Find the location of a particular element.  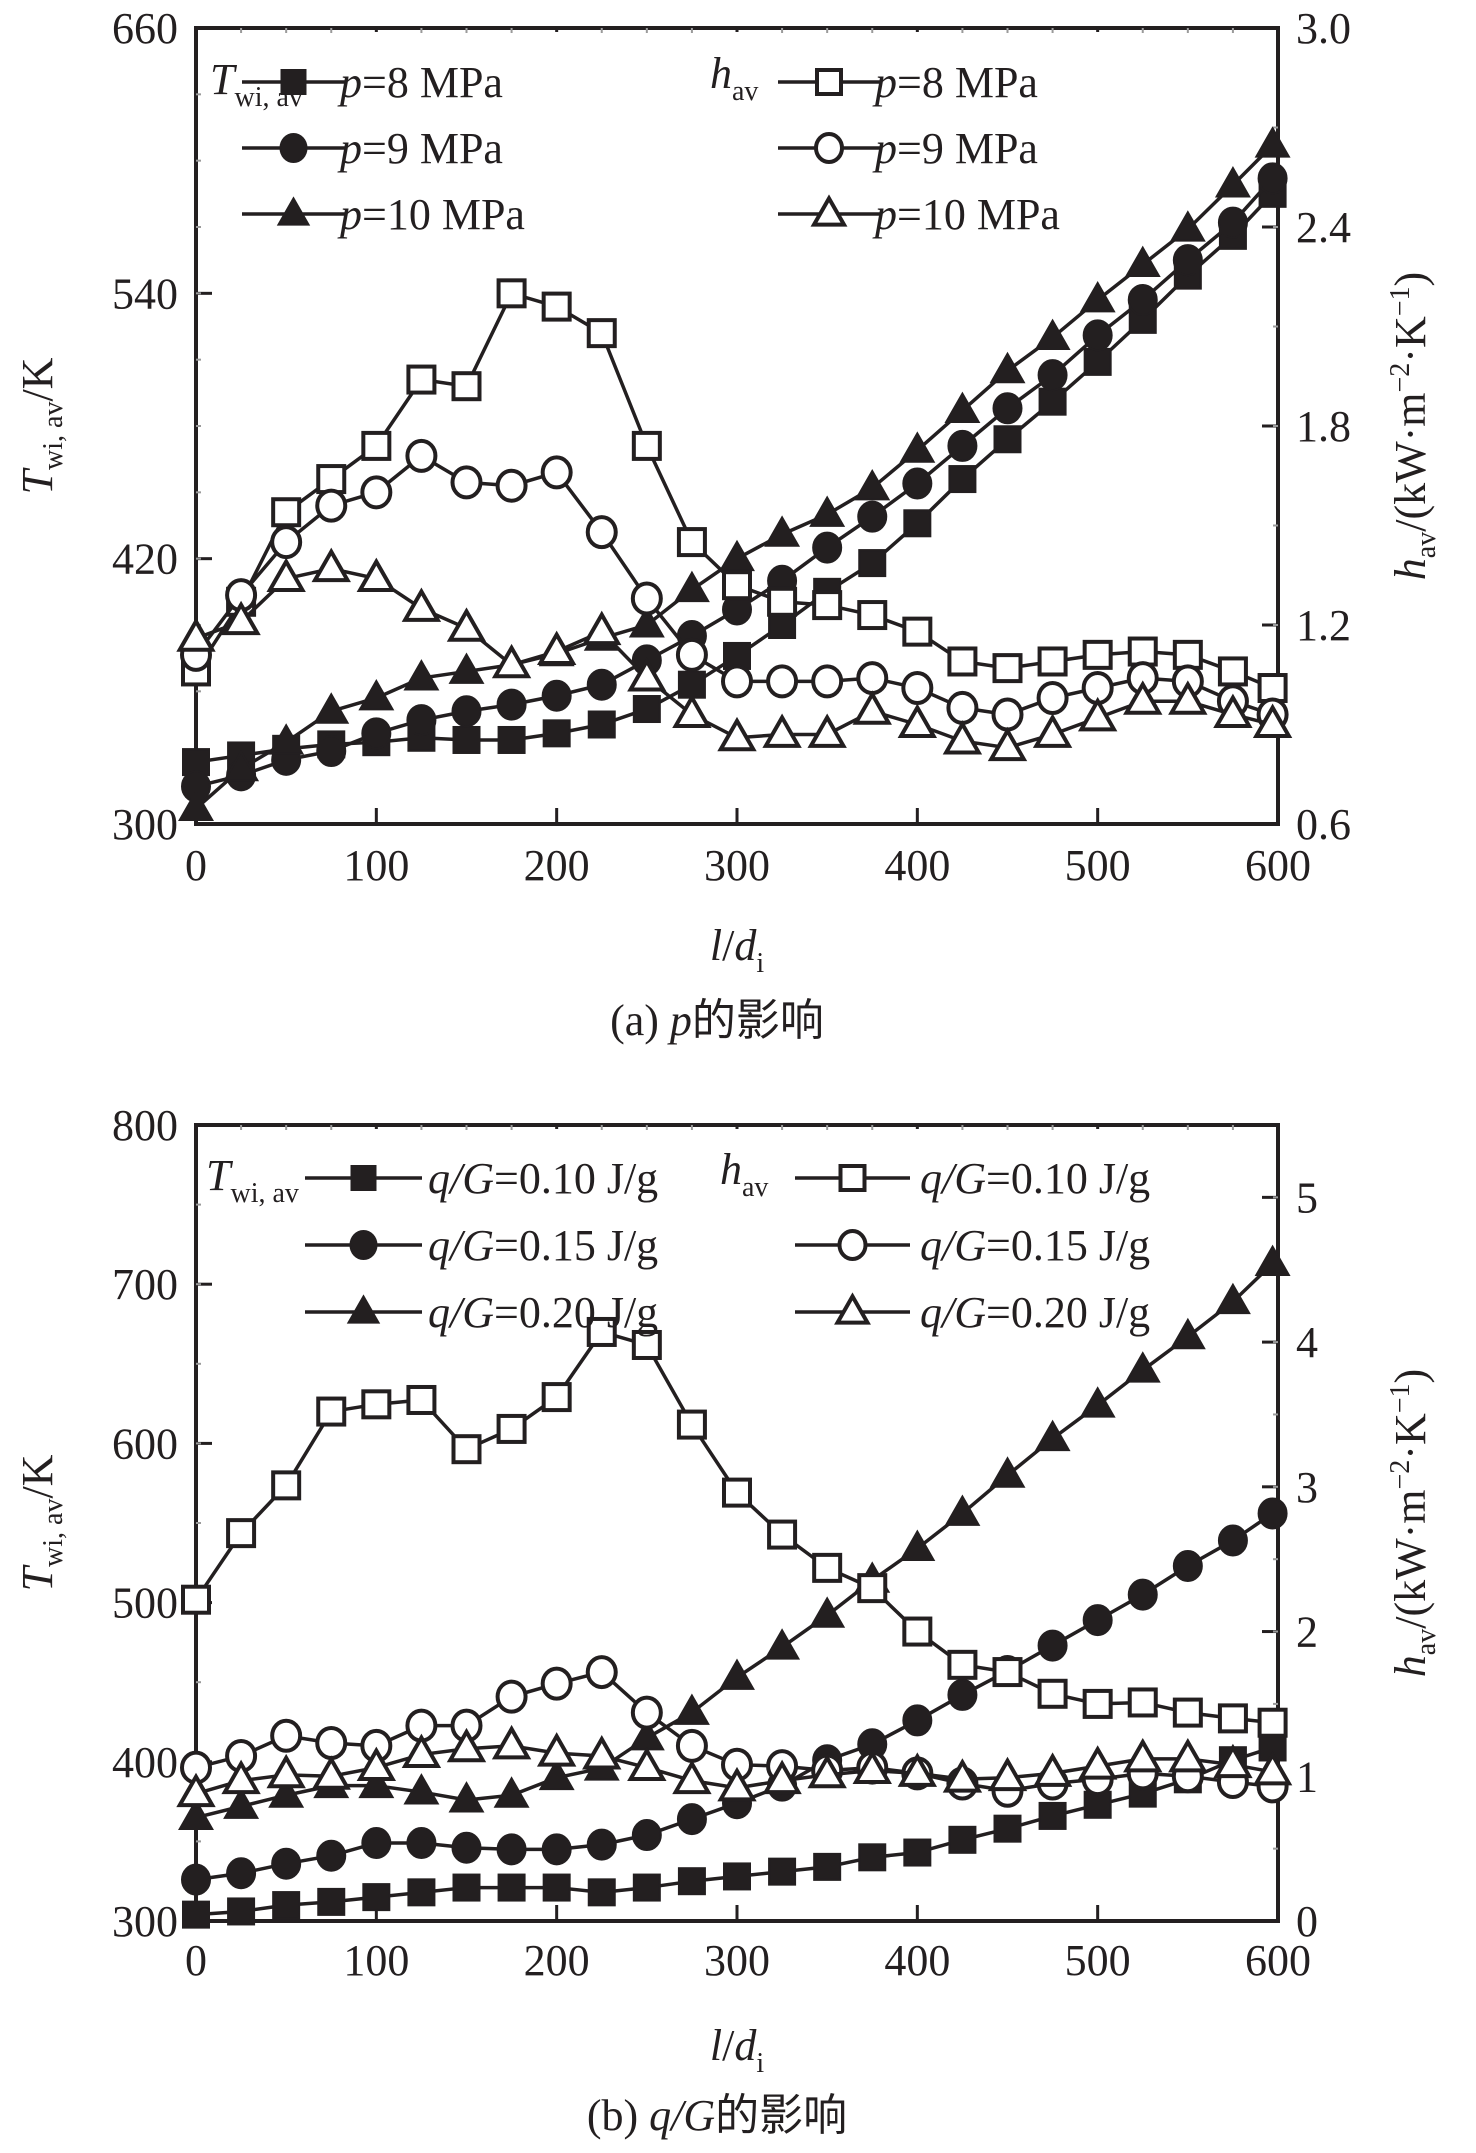

x-tick-label: 400 is located at coordinates (917, 865).